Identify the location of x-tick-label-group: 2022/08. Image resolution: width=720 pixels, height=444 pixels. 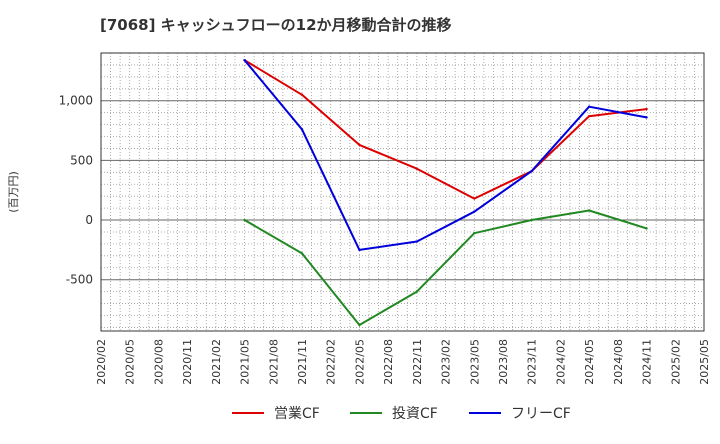
(388, 362).